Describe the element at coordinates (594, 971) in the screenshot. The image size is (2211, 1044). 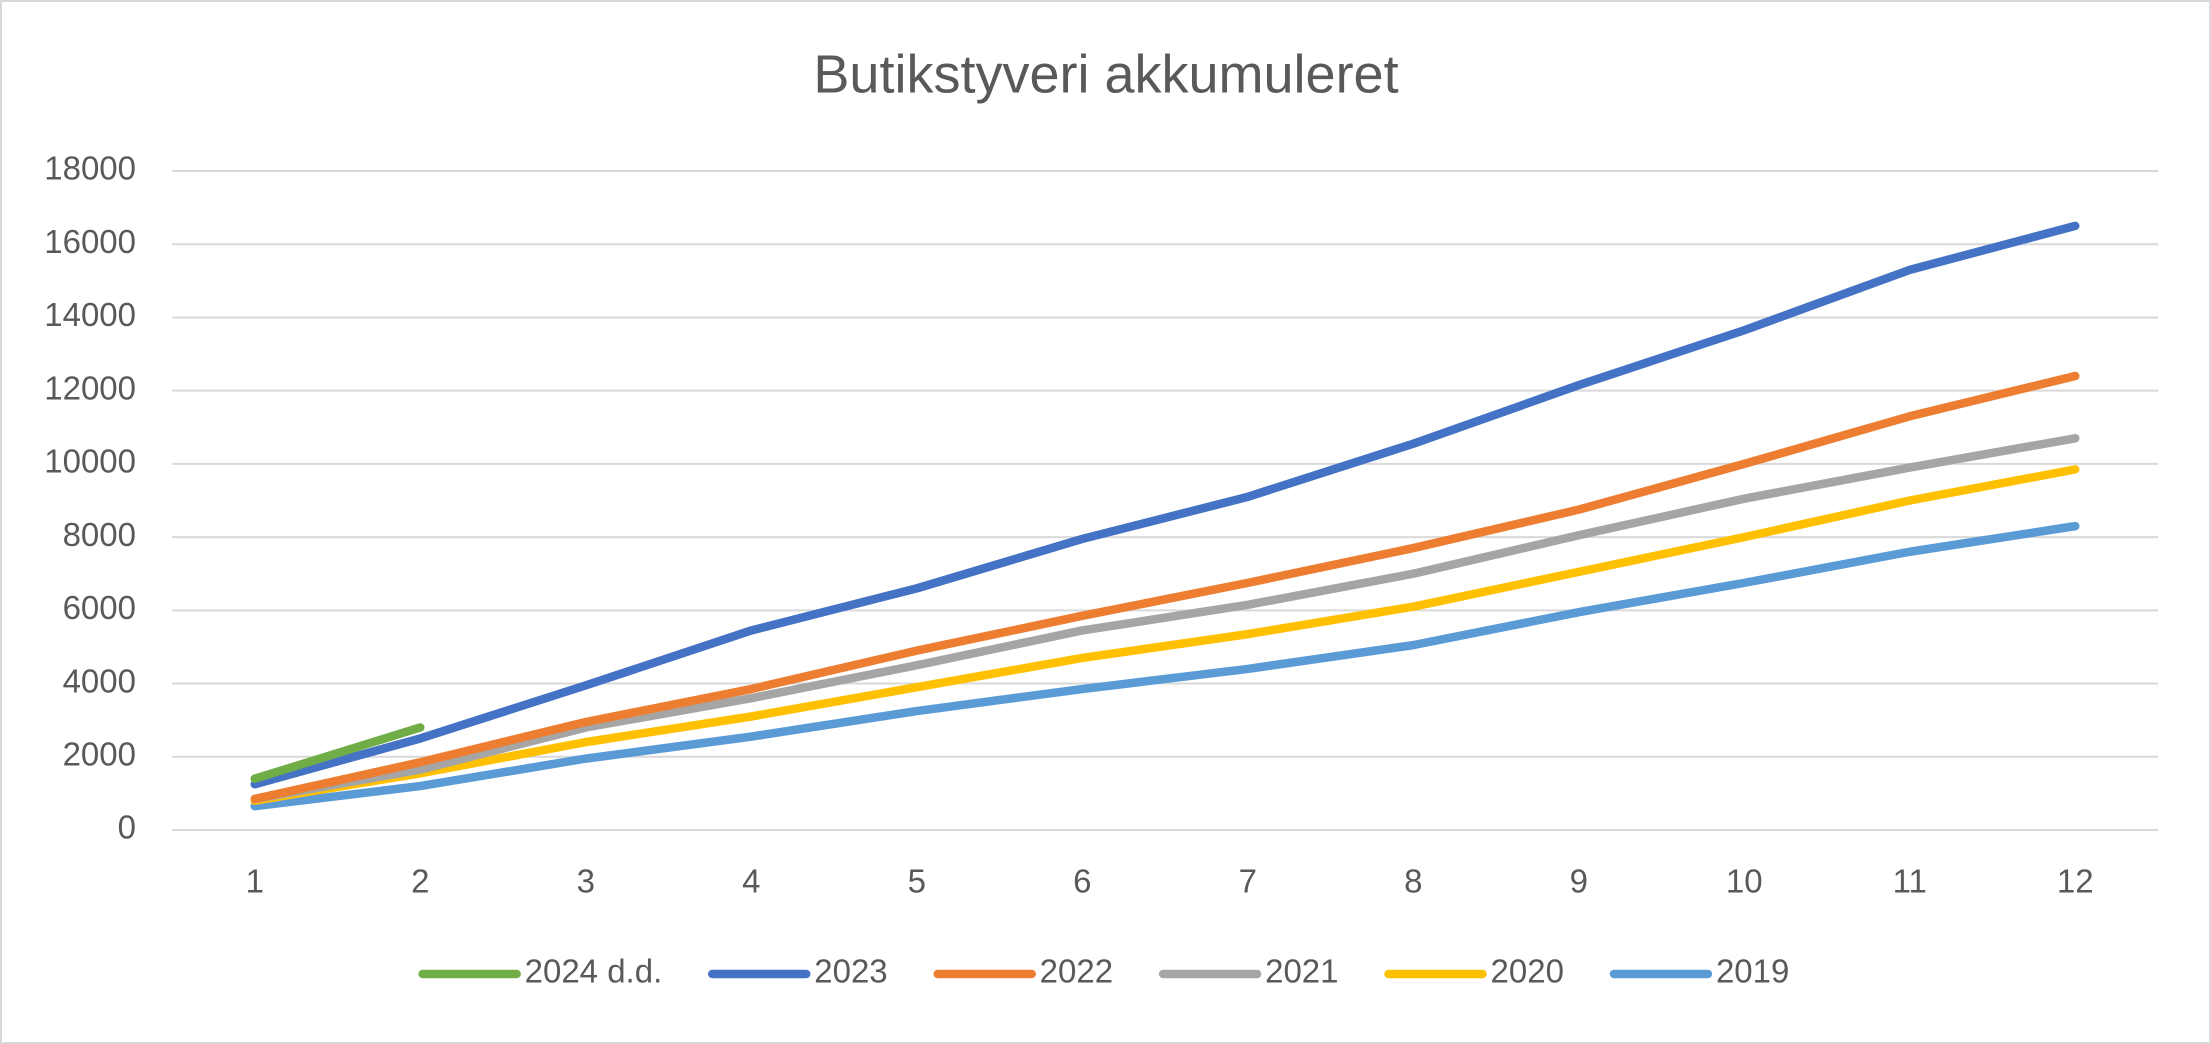
I see `legend-label: 2024 d.d.` at that location.